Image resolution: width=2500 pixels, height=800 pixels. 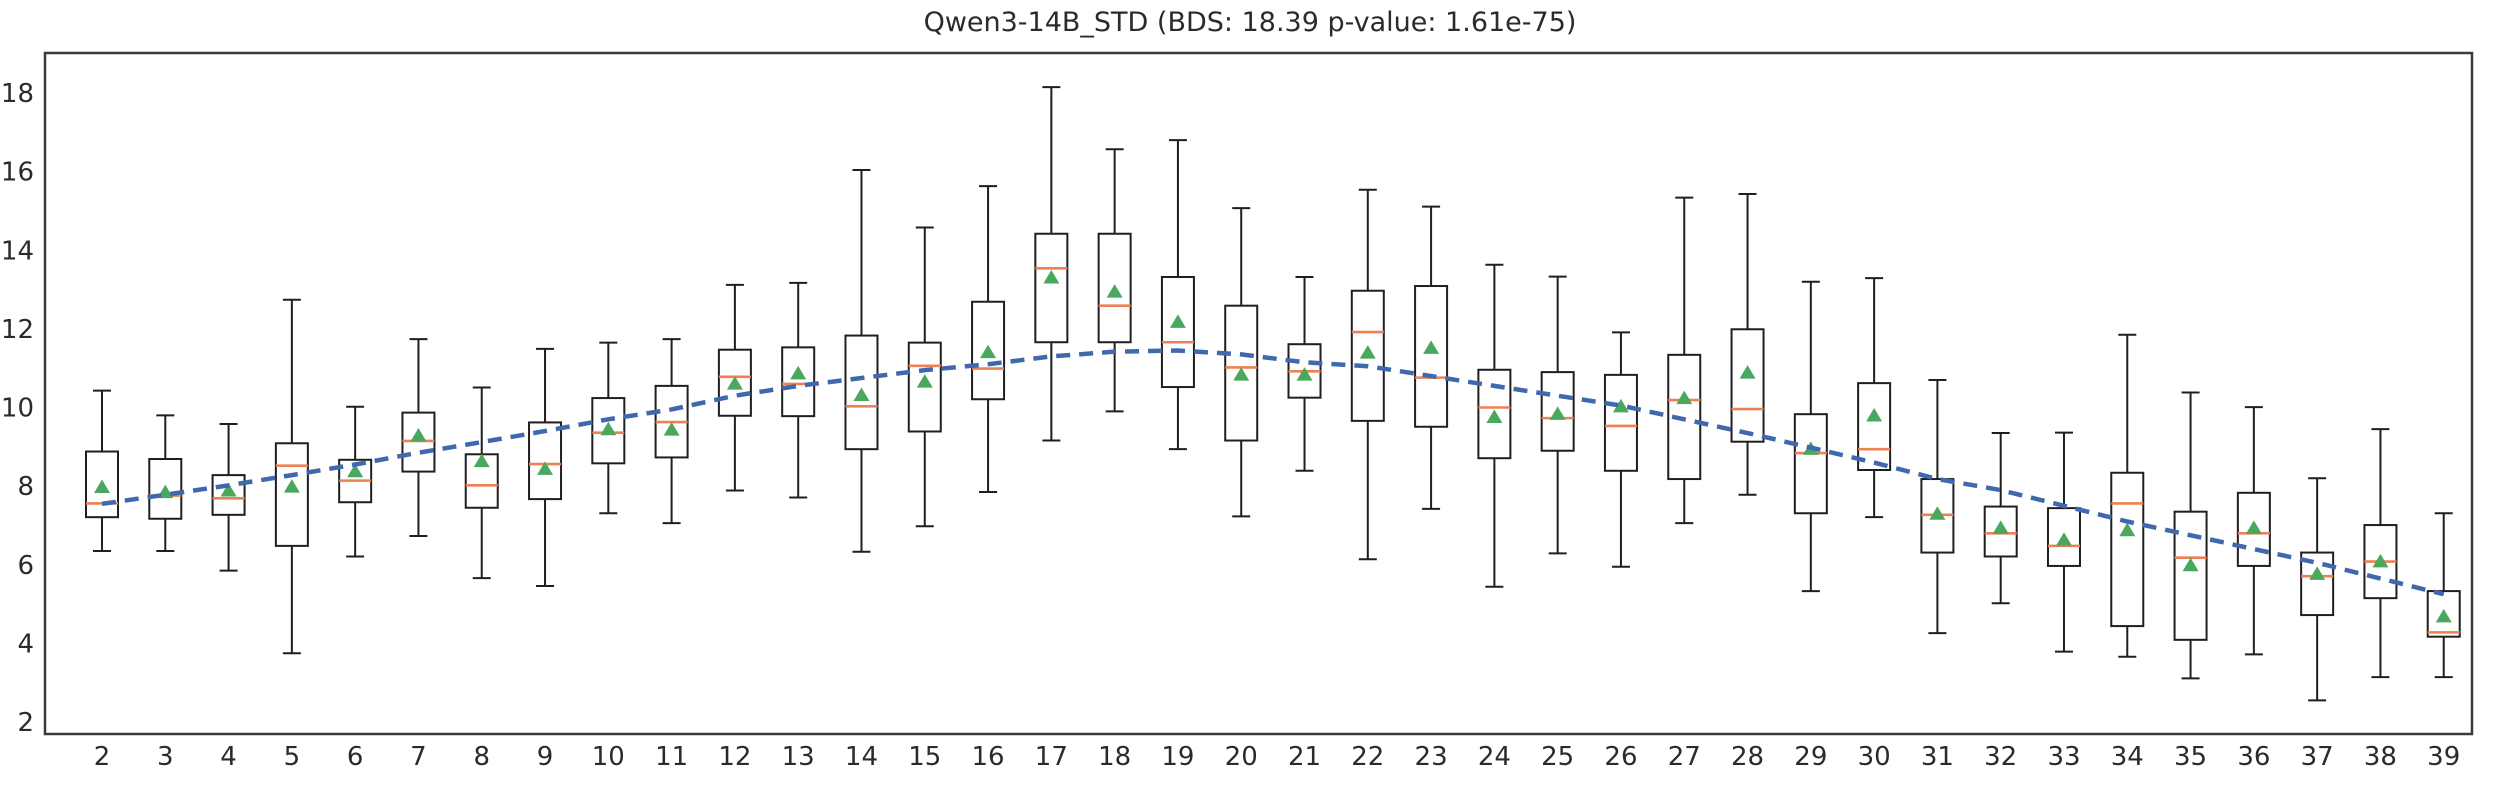 I want to click on x-tick-label: 5, so click(x=292, y=757).